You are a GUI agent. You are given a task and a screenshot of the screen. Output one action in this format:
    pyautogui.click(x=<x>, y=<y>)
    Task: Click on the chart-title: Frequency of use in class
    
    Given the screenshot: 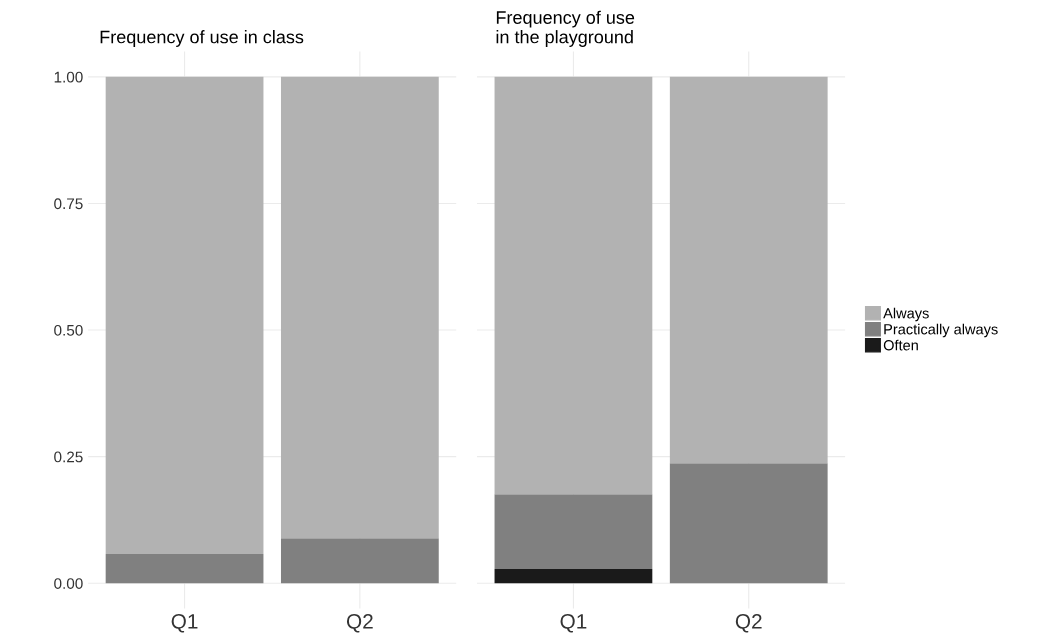 What is the action you would take?
    pyautogui.click(x=202, y=38)
    